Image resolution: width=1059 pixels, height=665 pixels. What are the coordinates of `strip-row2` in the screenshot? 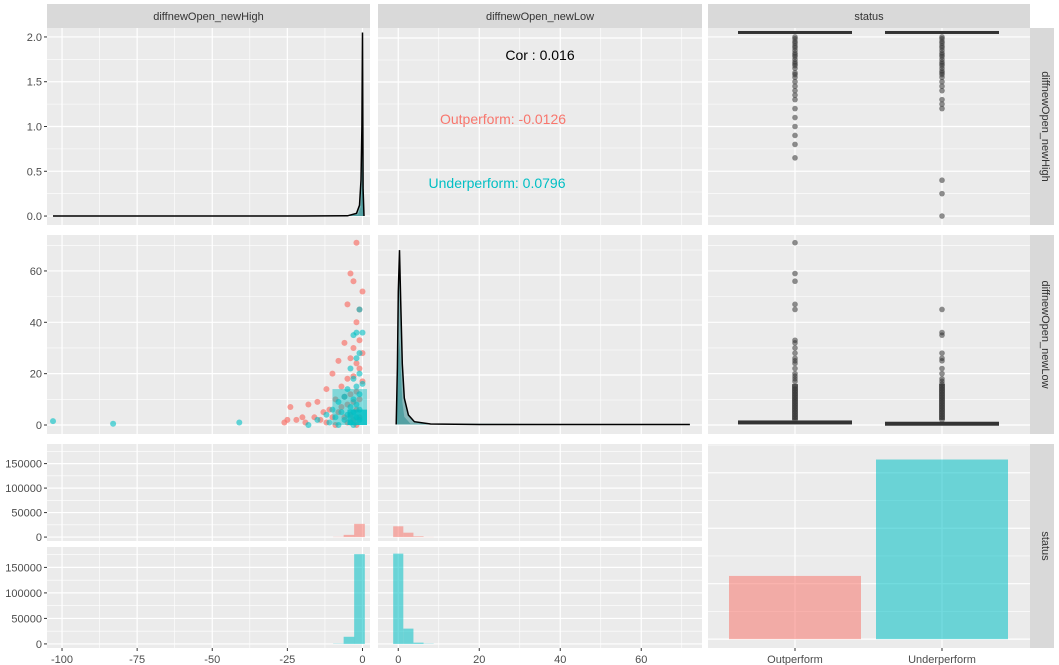 It's located at (1042, 334).